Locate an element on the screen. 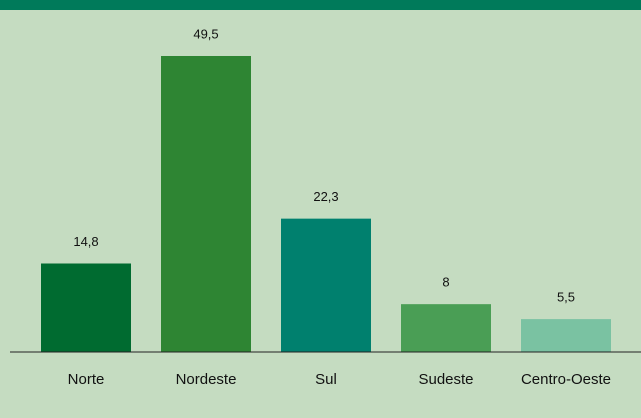  x-tick-label: Nordeste is located at coordinates (206, 379).